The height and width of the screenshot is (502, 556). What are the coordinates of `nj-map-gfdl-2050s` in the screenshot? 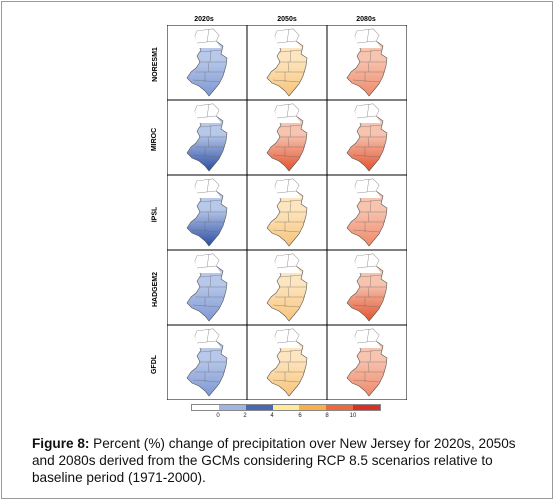 It's located at (287, 362).